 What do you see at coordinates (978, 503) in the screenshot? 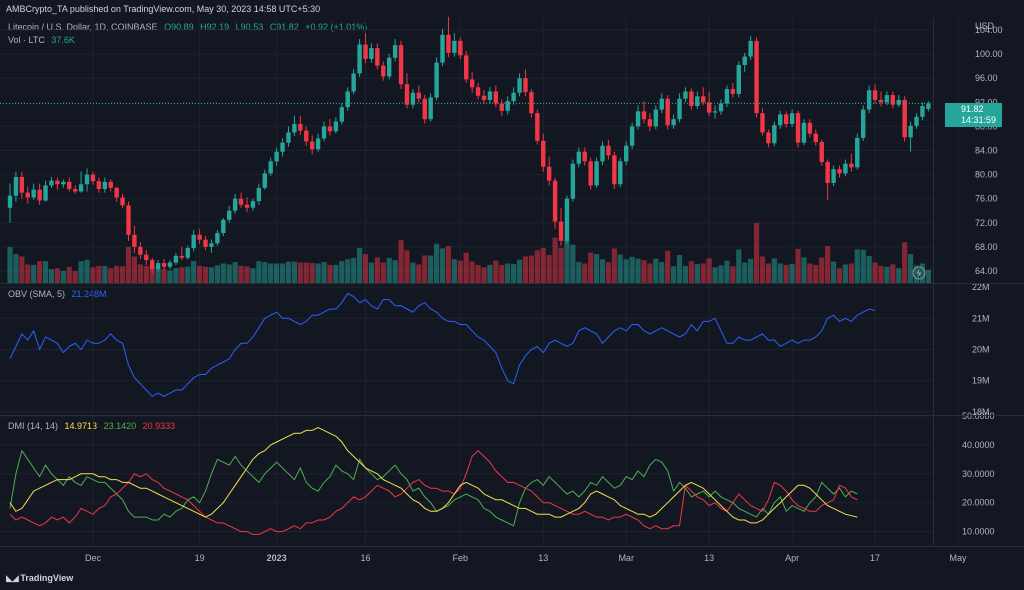
I see `dmi-tick-label: 20.0000` at bounding box center [978, 503].